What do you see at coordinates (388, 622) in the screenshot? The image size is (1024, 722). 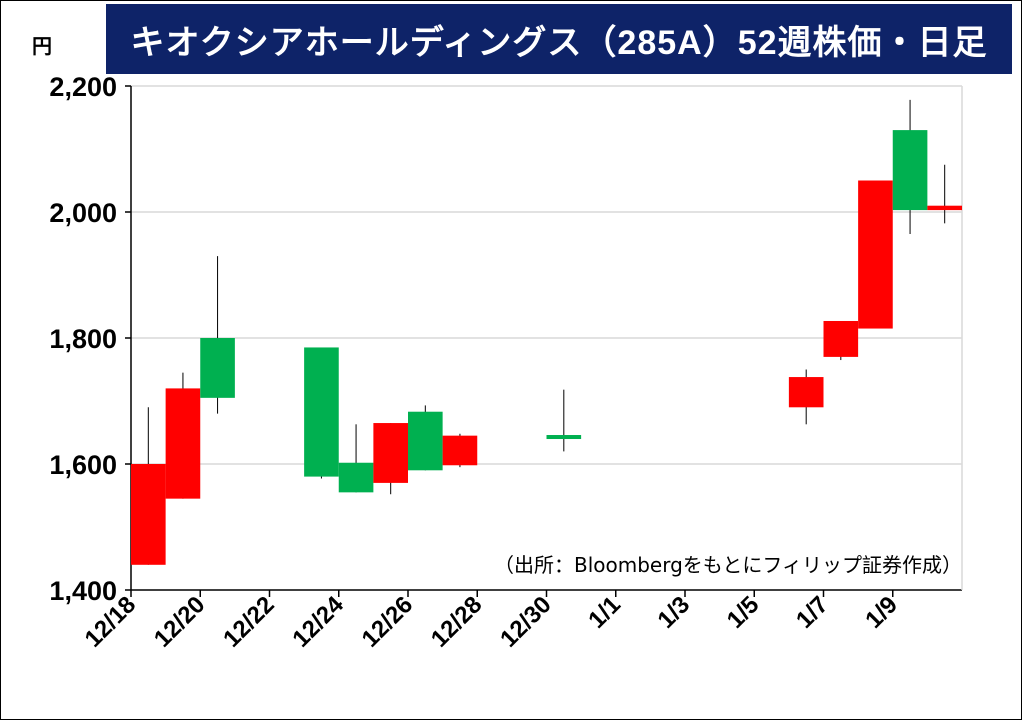 I see `x-tick-label: 12/26` at bounding box center [388, 622].